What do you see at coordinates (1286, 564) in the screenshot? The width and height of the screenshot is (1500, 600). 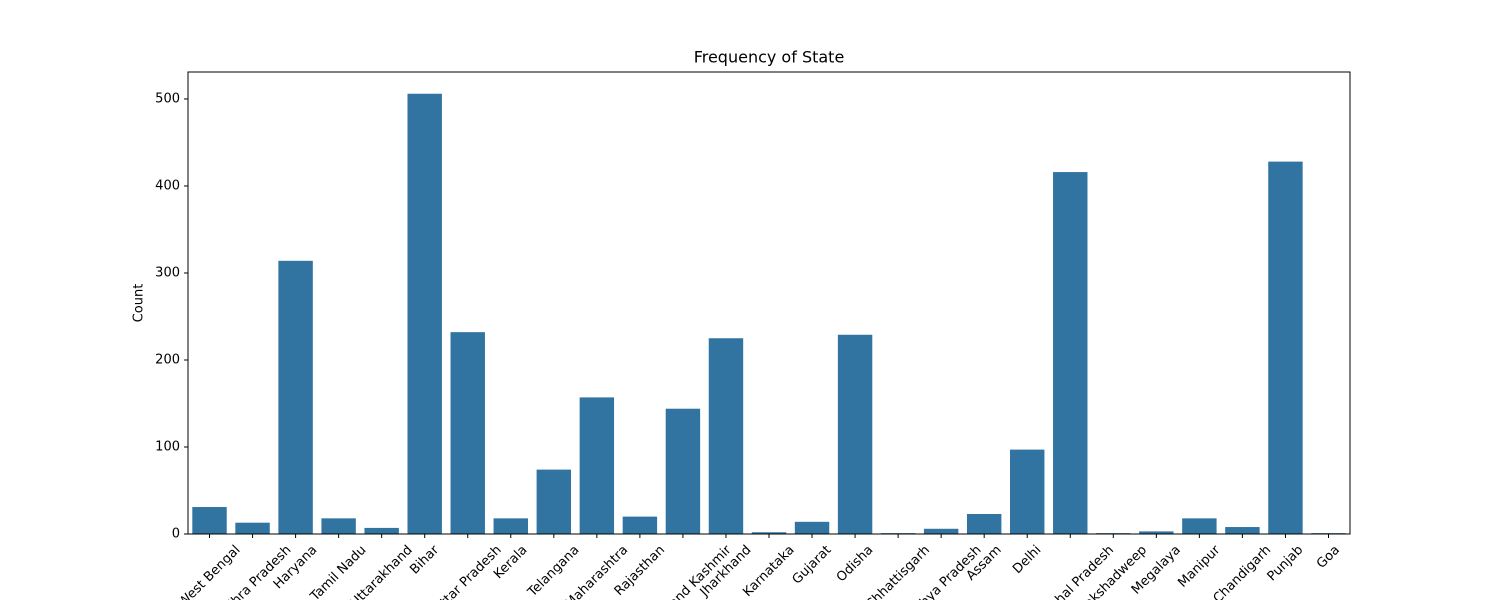 I see `x-tick-label: Punjab` at bounding box center [1286, 564].